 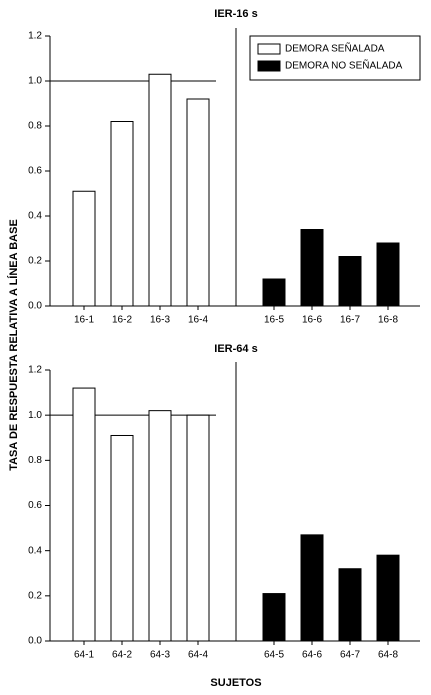 What do you see at coordinates (235, 683) in the screenshot?
I see `x-axis-label: SUJETOS` at bounding box center [235, 683].